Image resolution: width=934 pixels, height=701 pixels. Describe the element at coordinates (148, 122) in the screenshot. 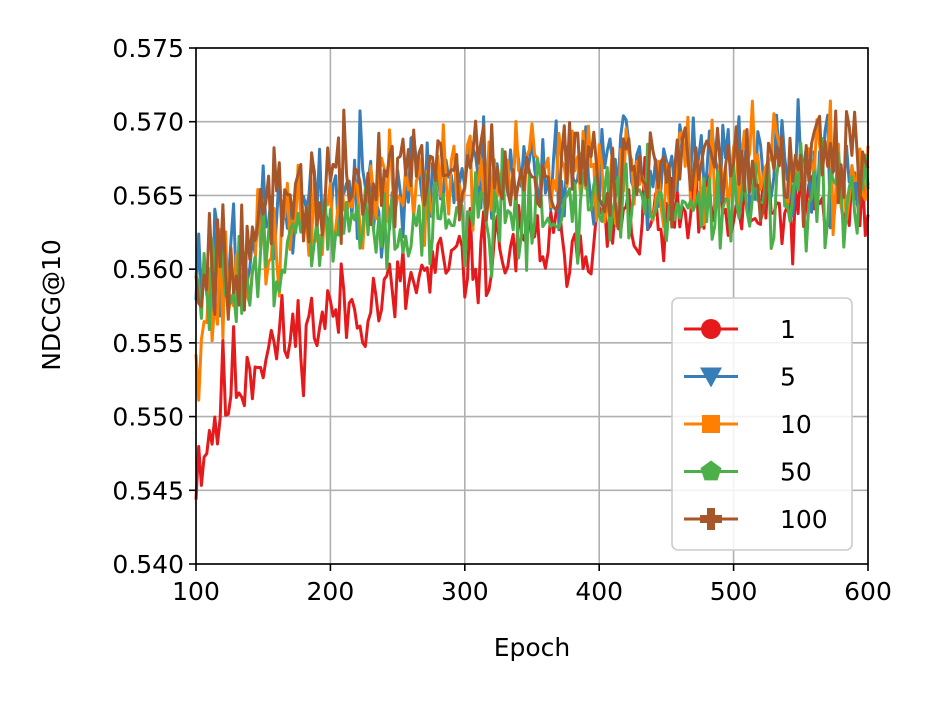

I see `y-tick-label: 0.570` at that location.